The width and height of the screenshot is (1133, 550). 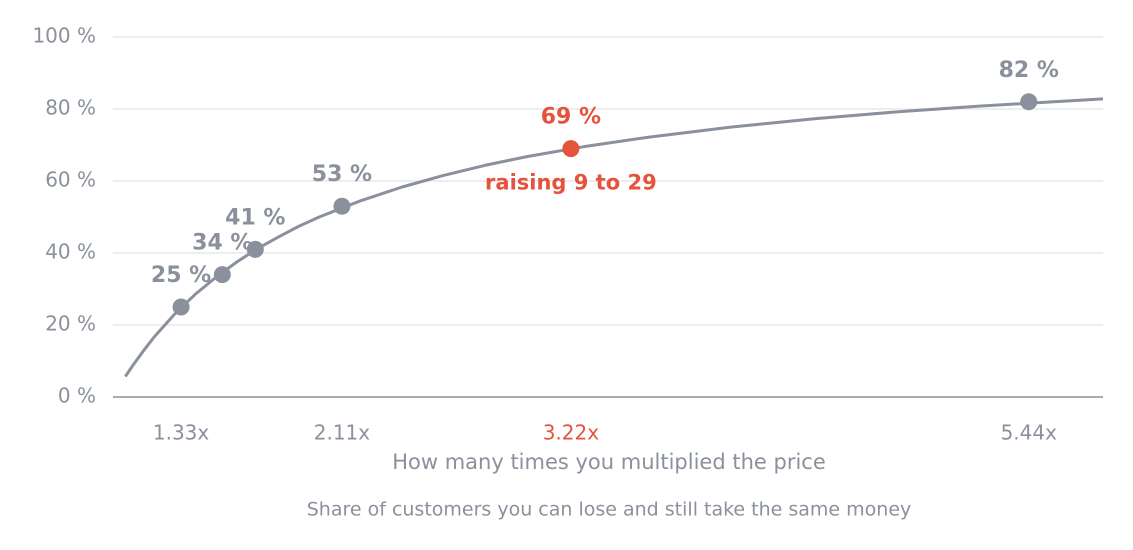 What do you see at coordinates (342, 433) in the screenshot?
I see `x-tick-label: 2.11x` at bounding box center [342, 433].